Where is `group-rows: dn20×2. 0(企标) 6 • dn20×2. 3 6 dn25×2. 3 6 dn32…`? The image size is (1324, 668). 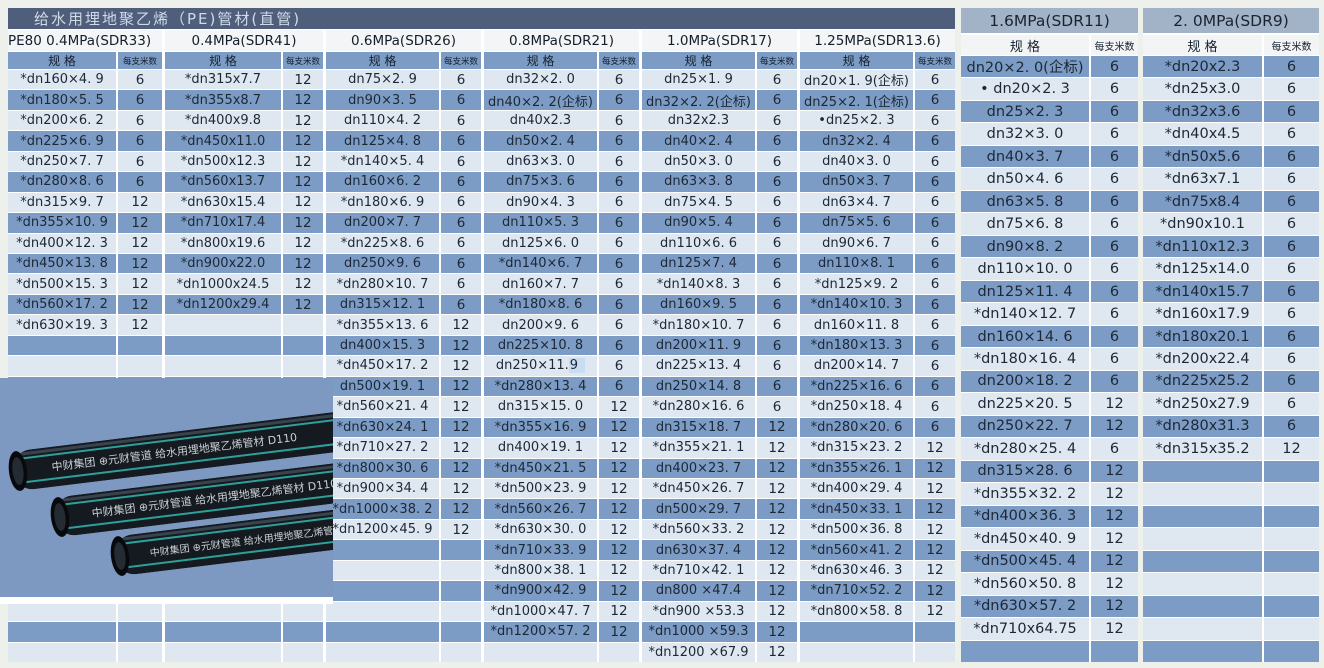 group-rows: dn20×2. 0(企标) 6 • dn20×2. 3 6 dn25×2. 3 6 dn32… is located at coordinates (1049, 359).